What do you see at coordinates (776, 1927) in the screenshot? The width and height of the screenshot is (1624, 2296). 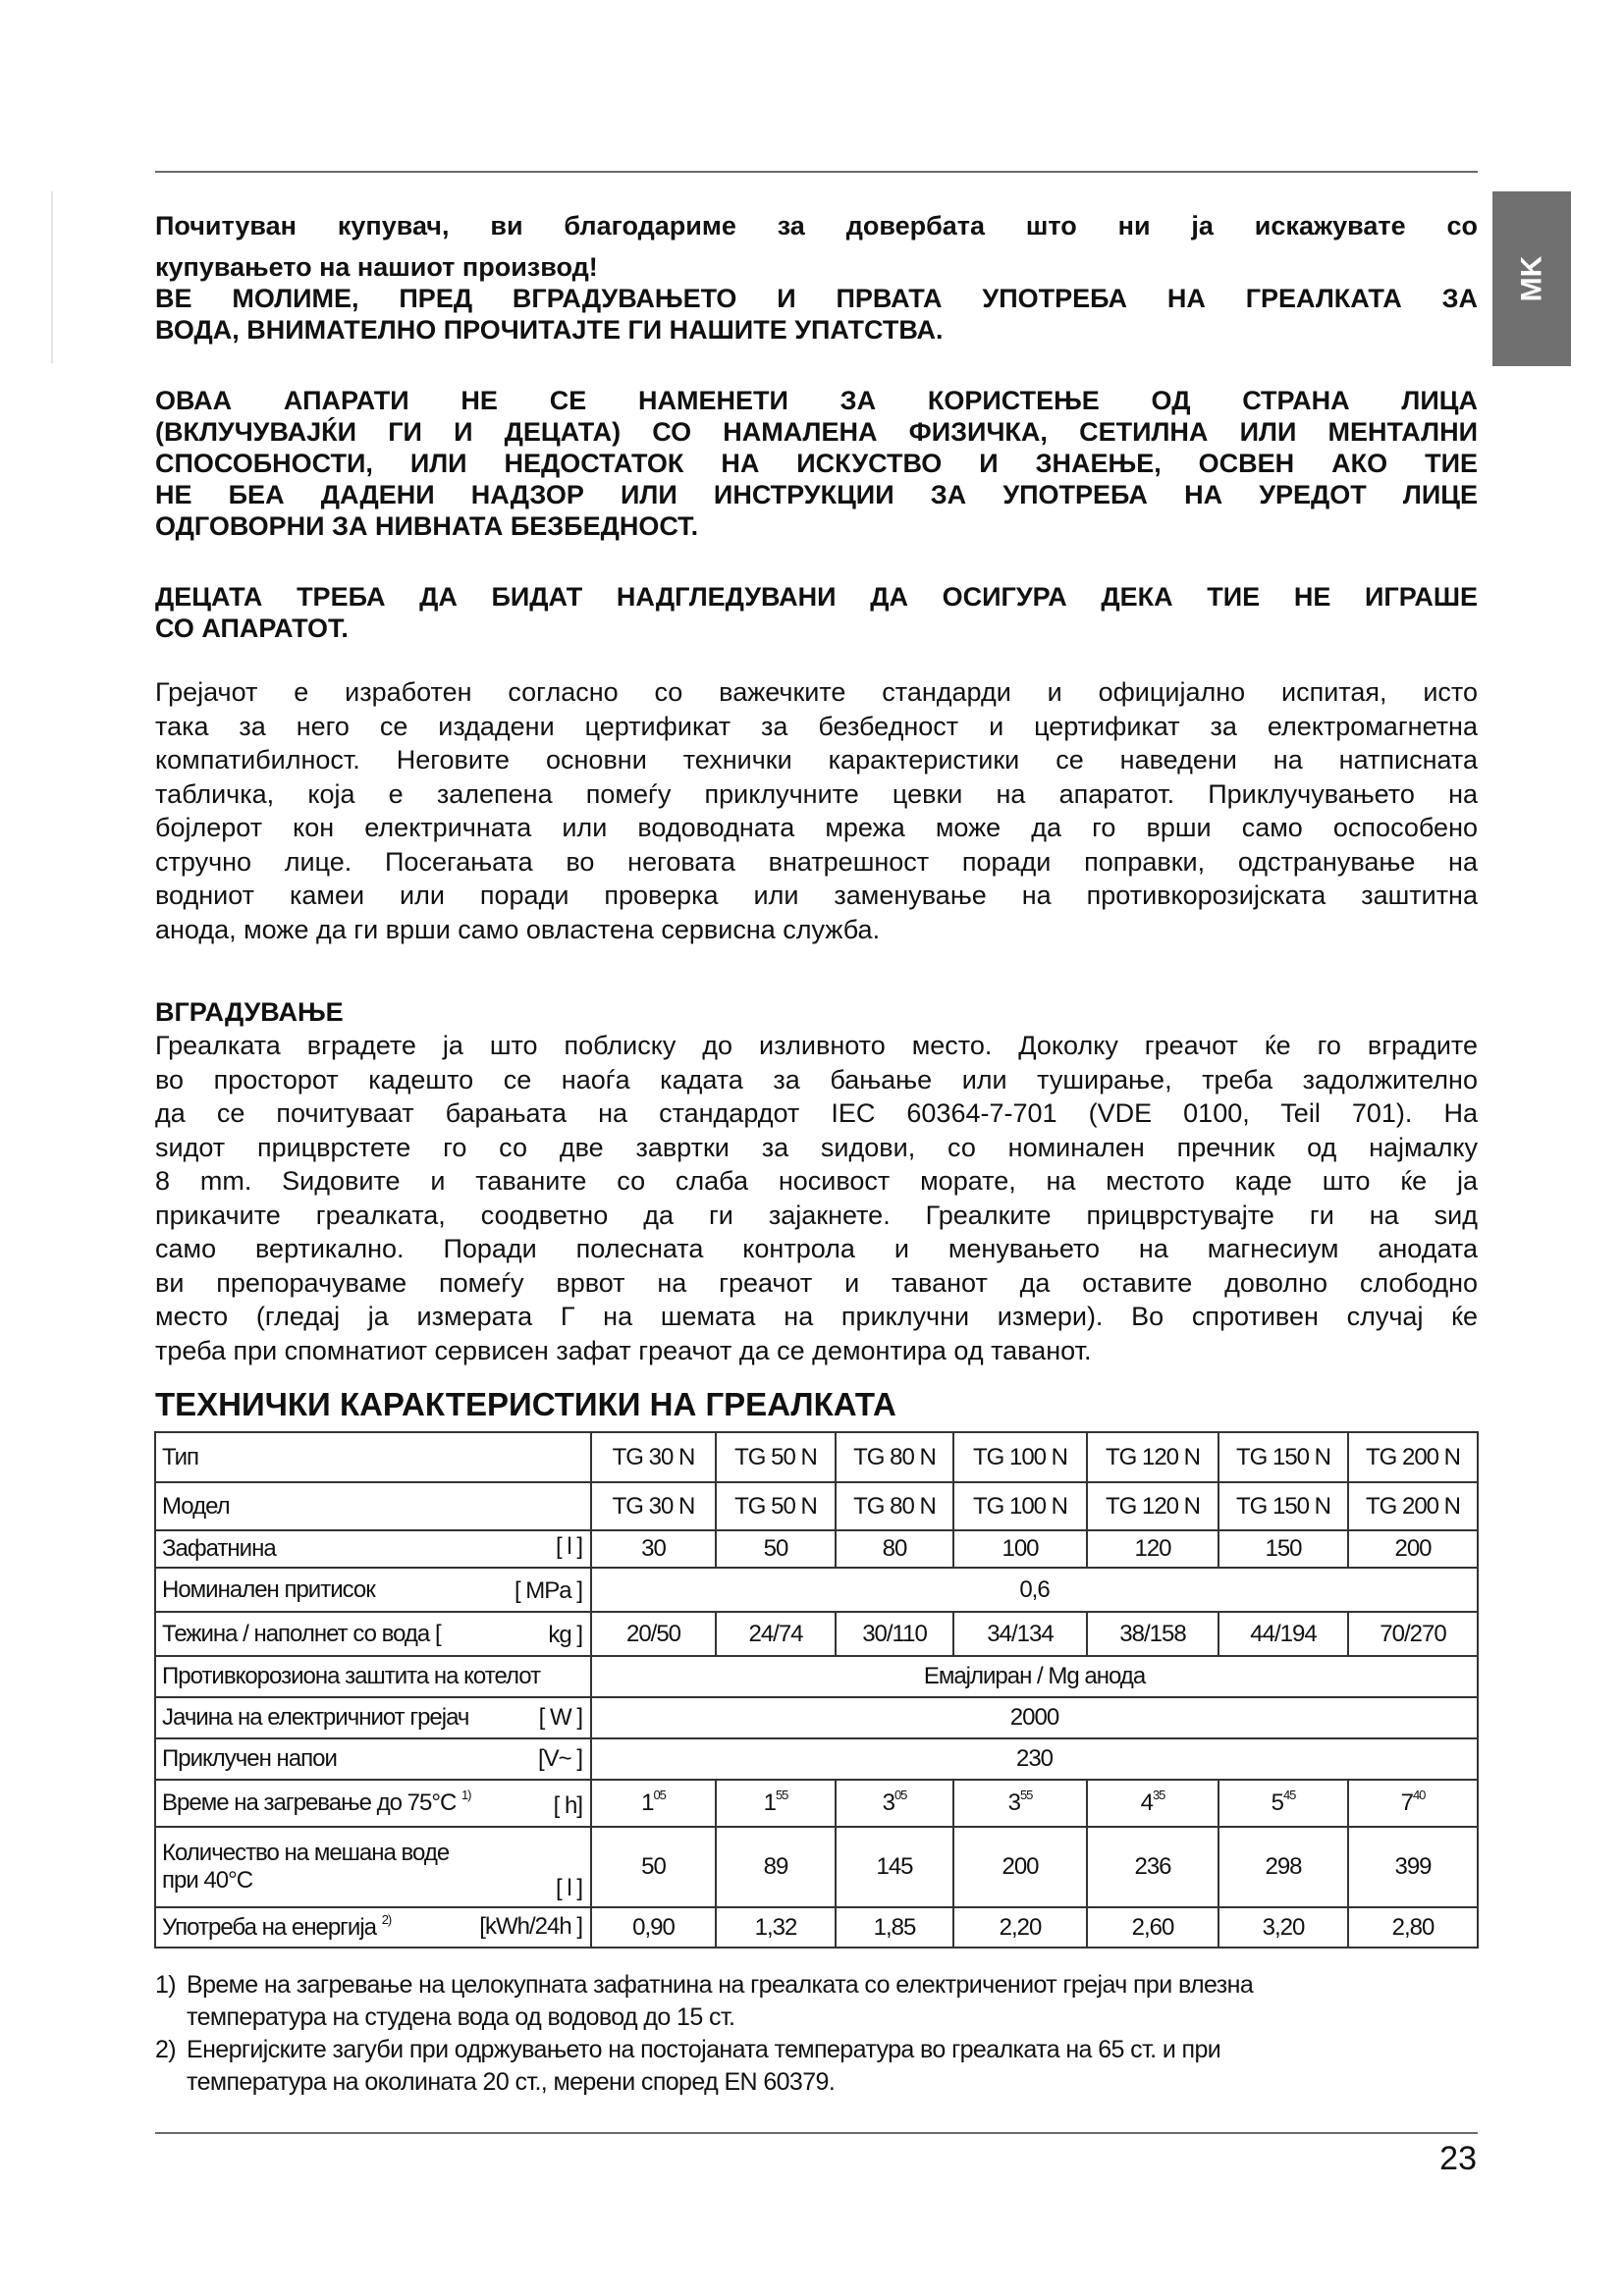 I see `cell: 1,32` at bounding box center [776, 1927].